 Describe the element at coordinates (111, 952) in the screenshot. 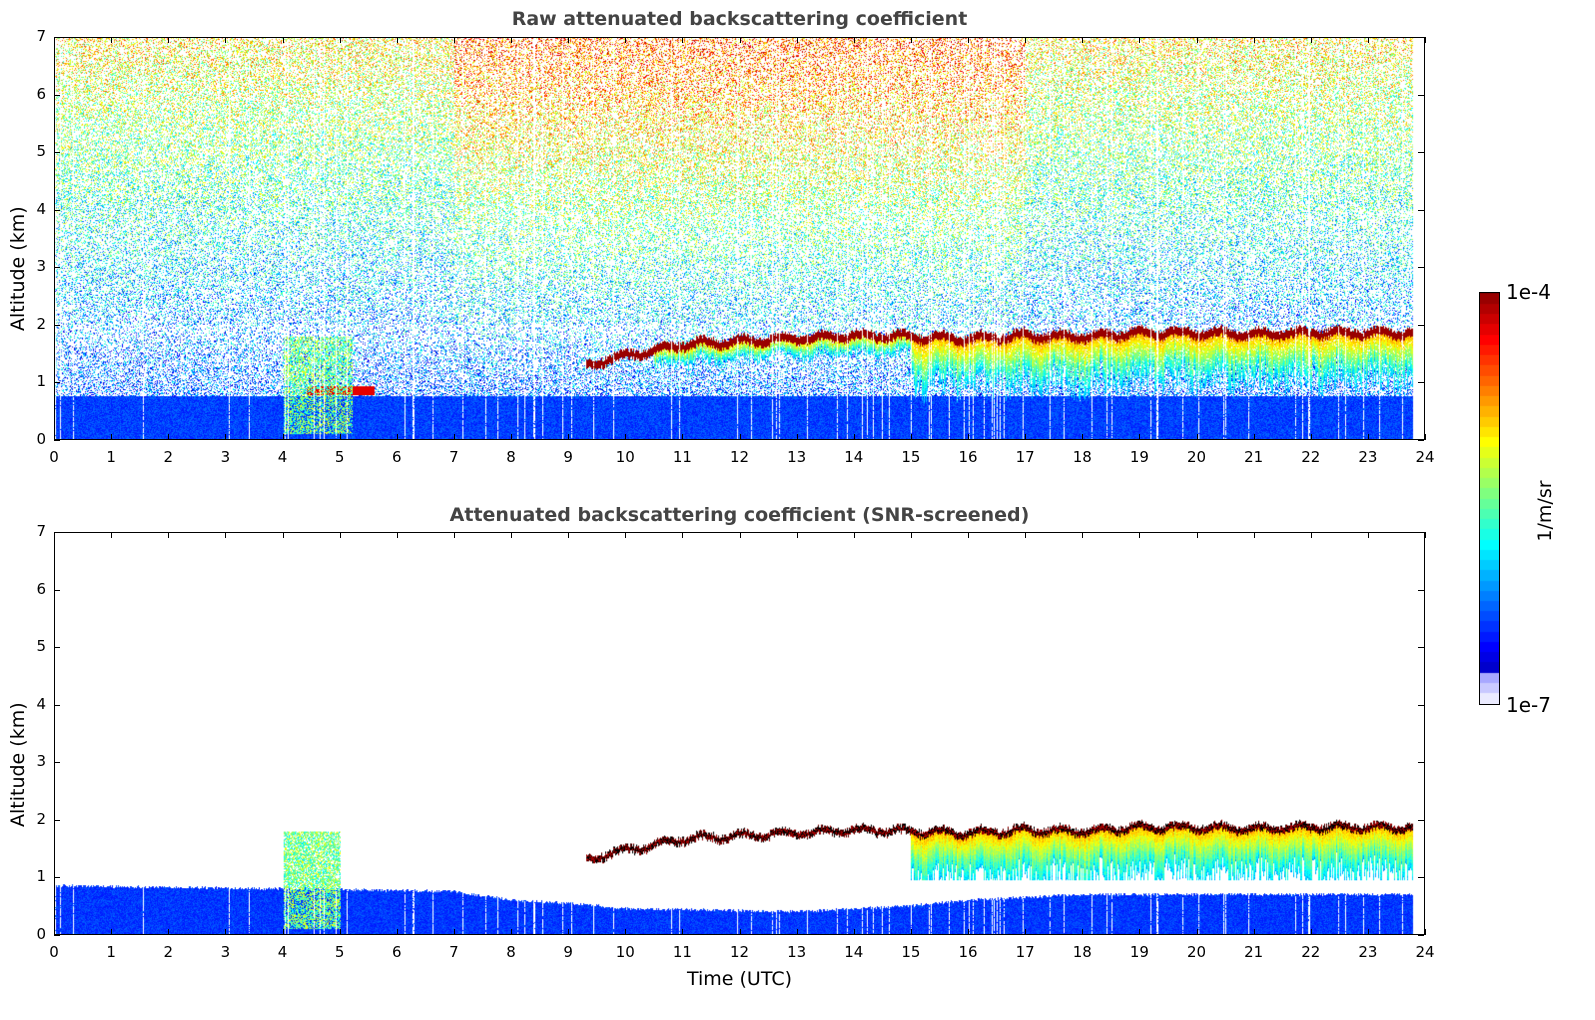

I see `x-tick-label: 1` at that location.